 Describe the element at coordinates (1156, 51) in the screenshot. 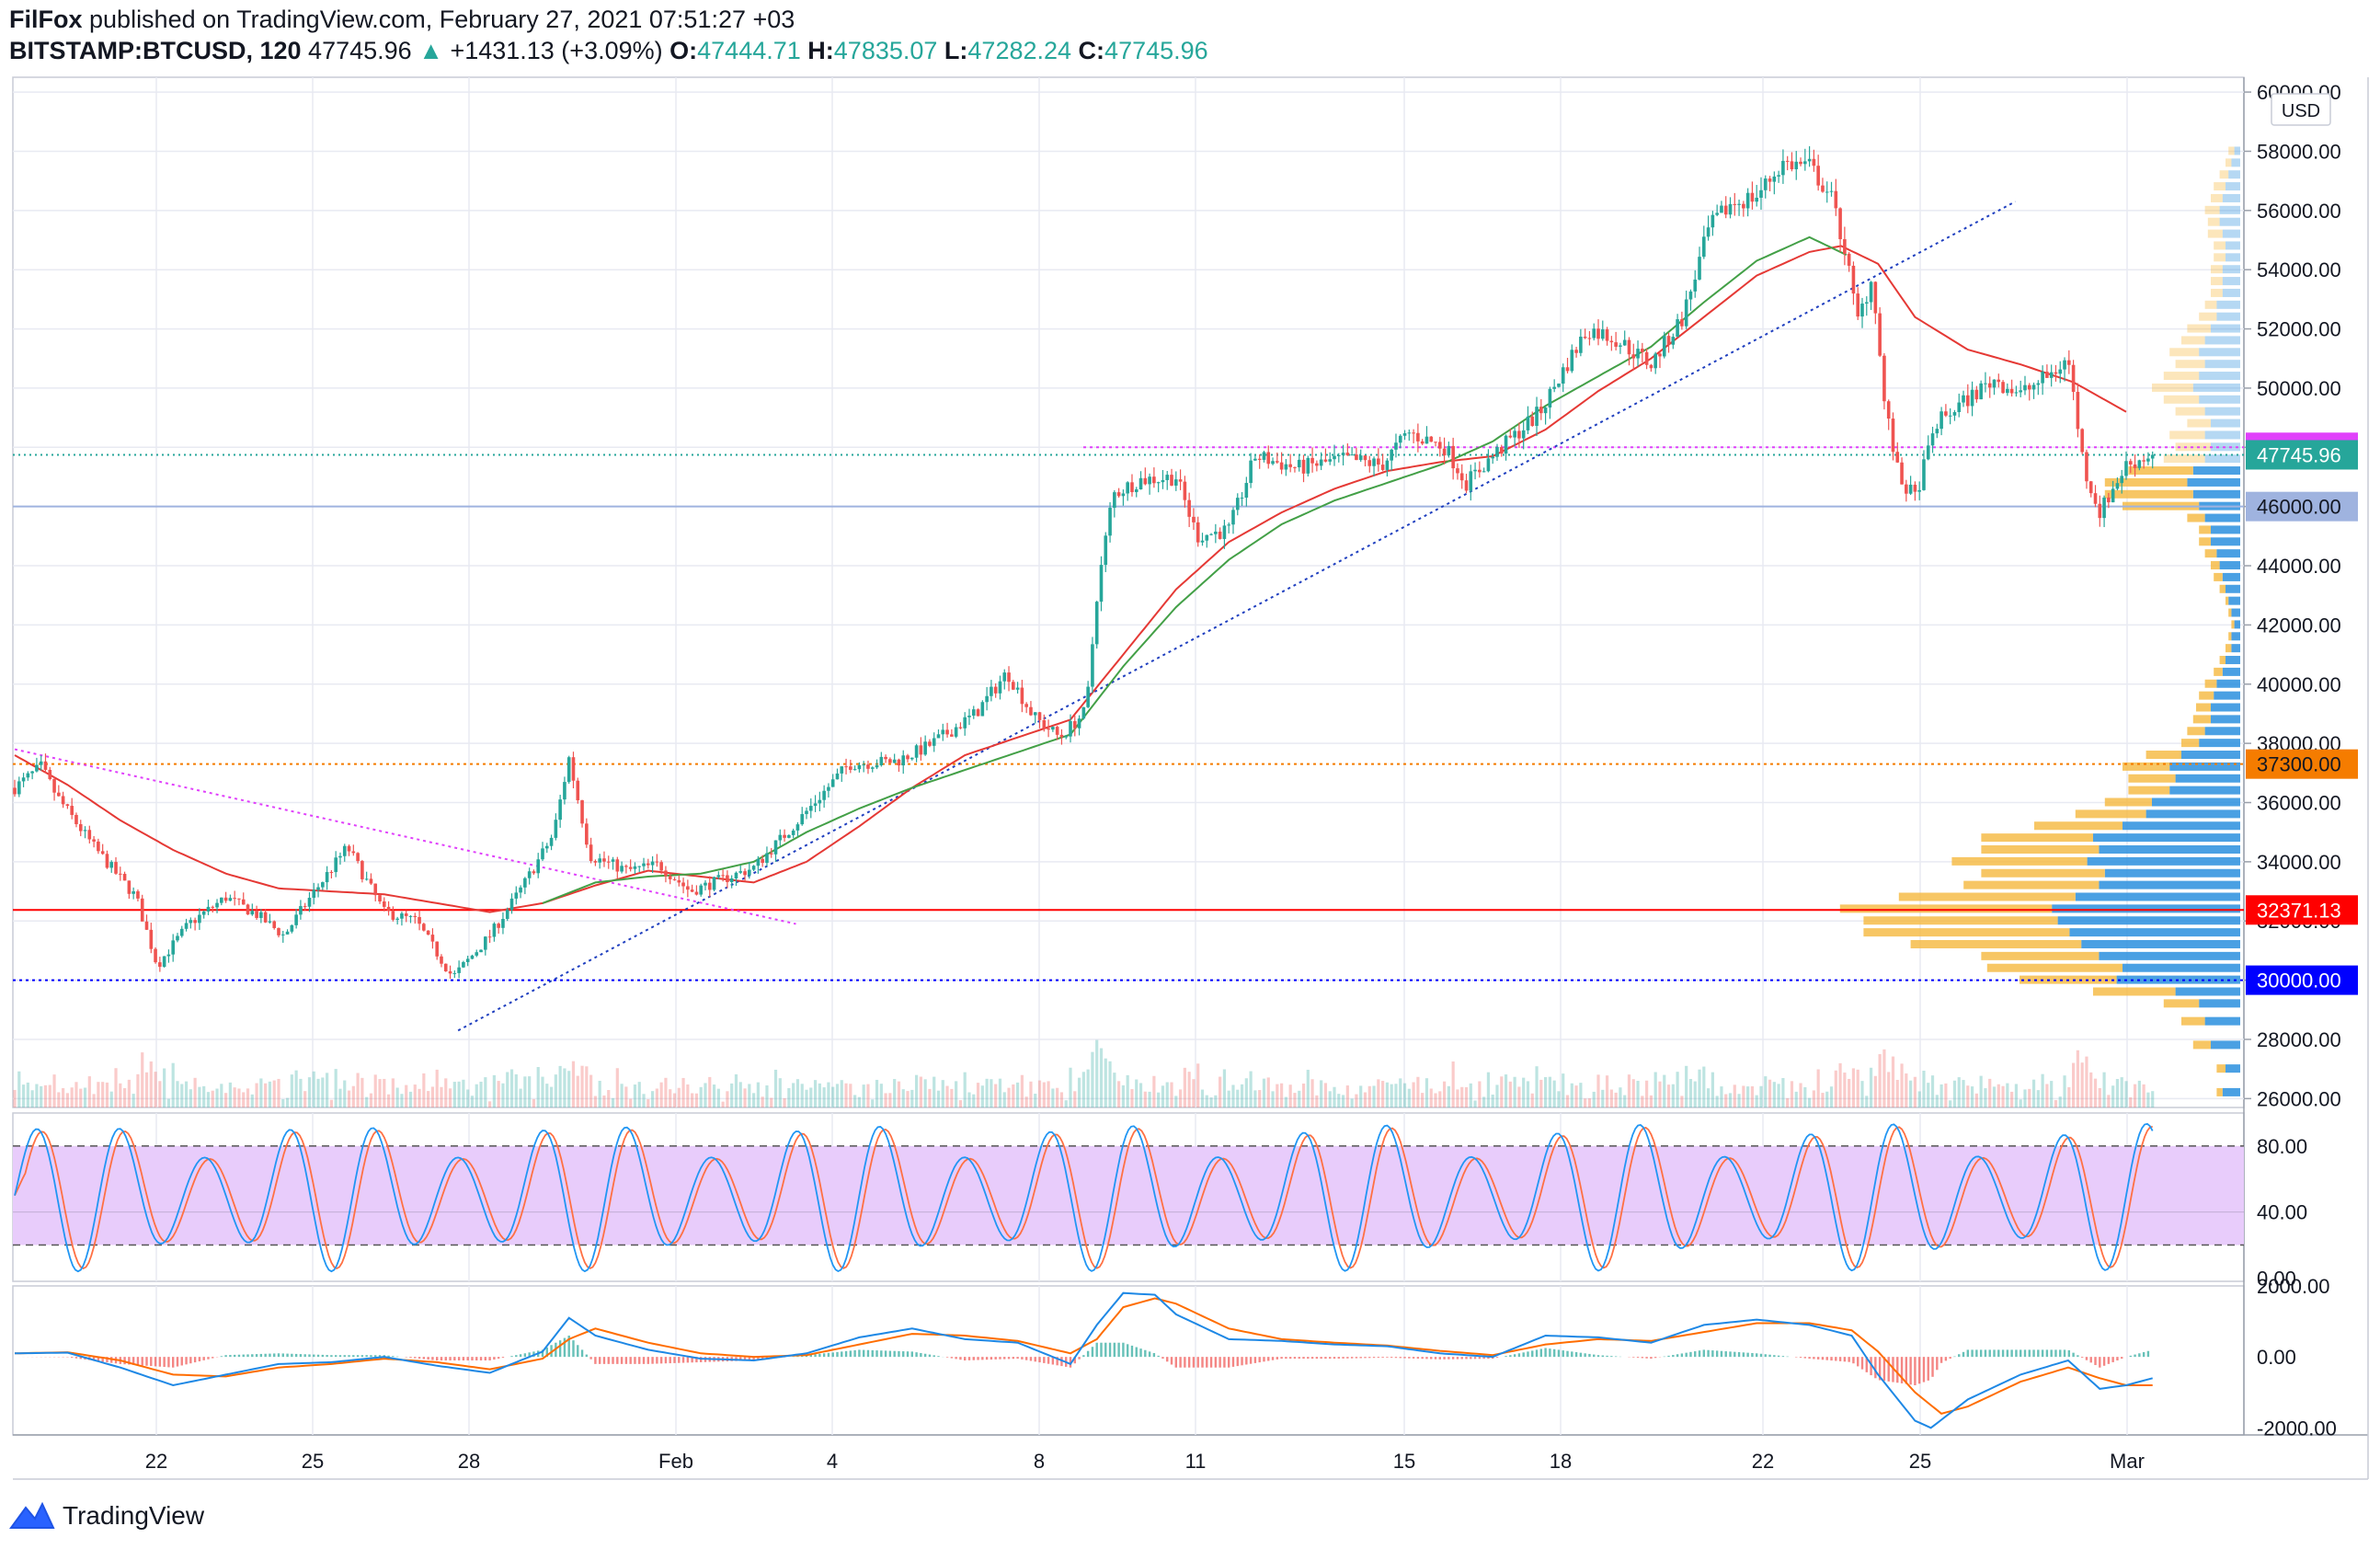

I see `close-value: 47745.96` at that location.